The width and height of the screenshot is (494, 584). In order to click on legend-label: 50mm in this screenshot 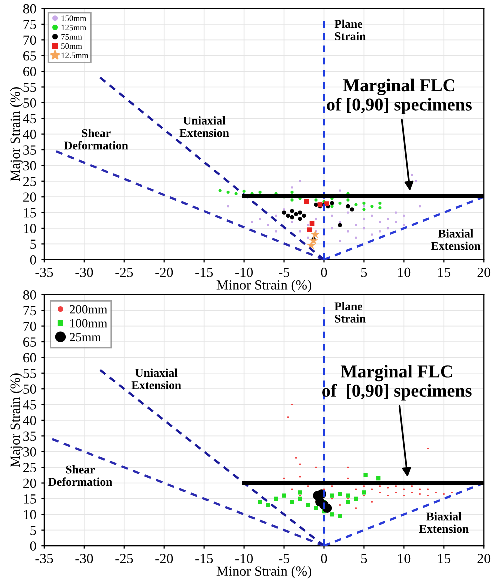, I will do `click(72, 47)`.